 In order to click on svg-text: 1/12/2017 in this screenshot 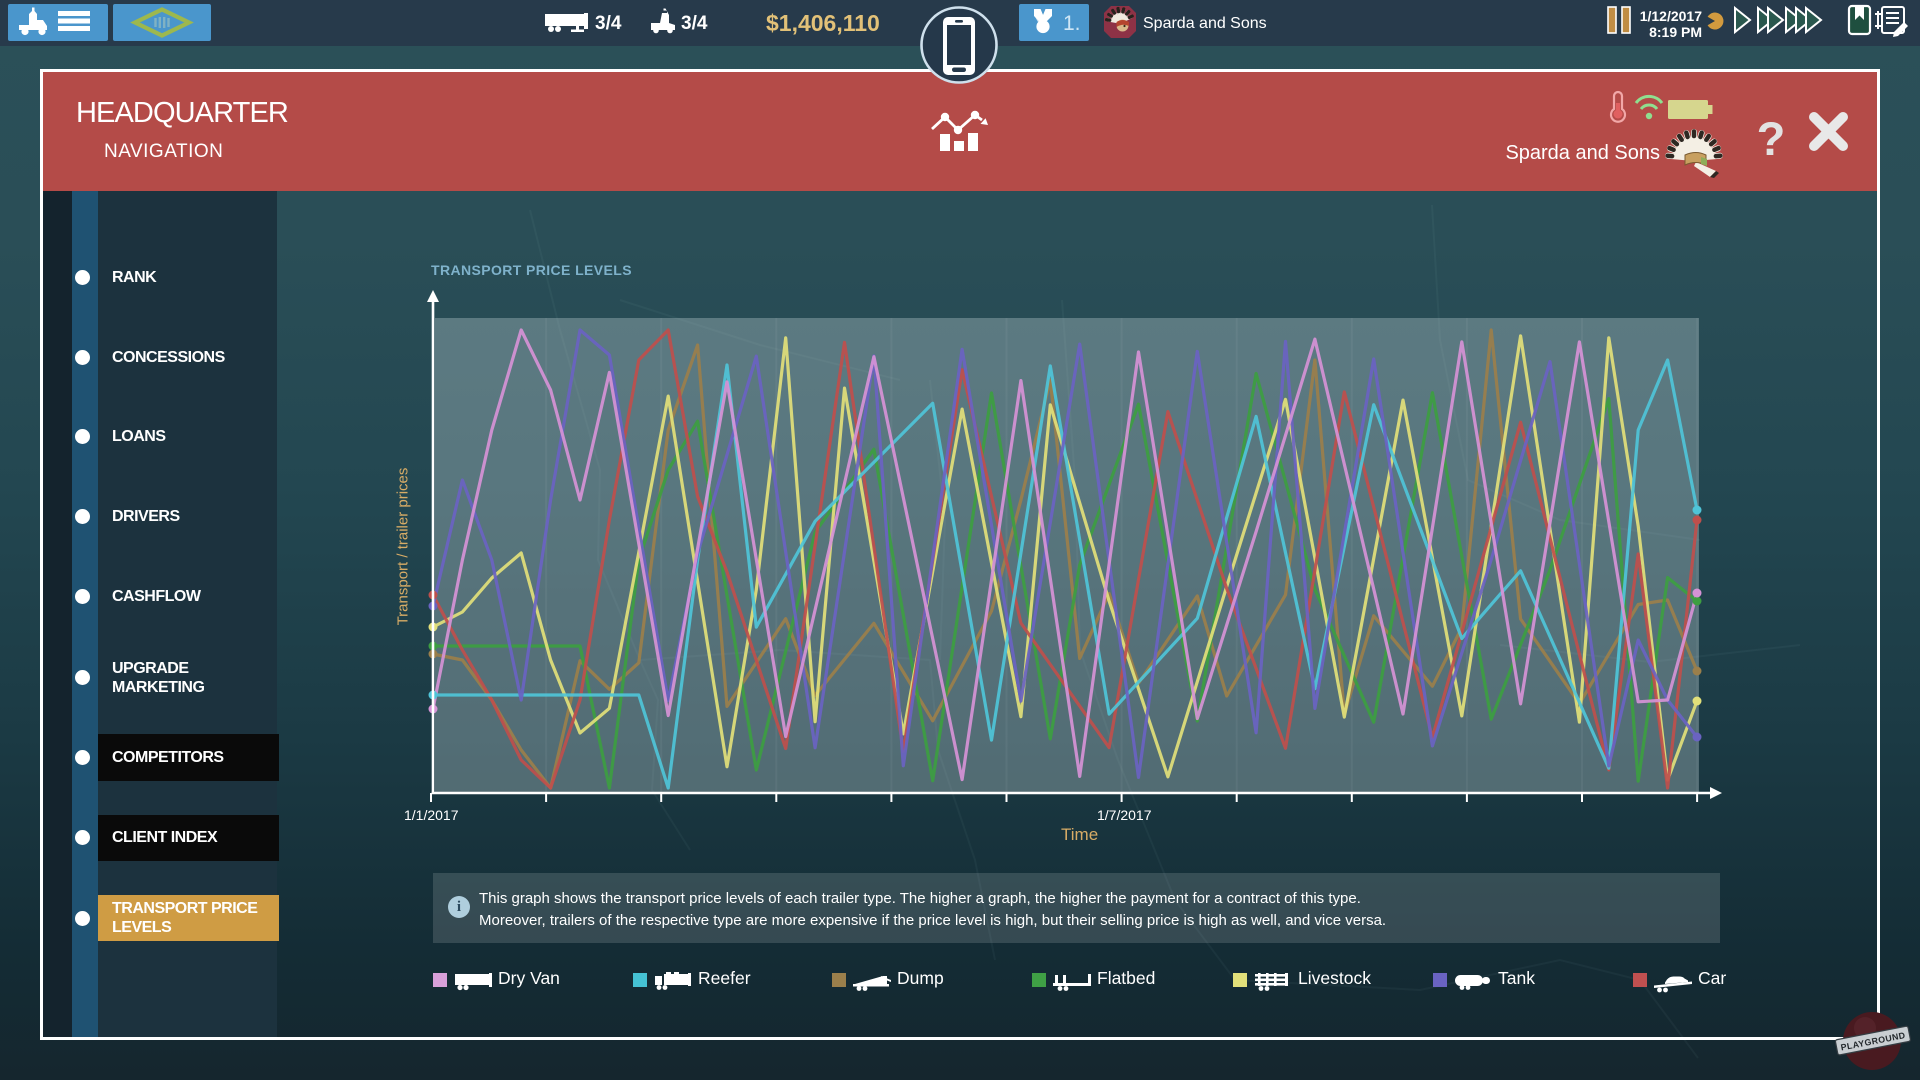, I will do `click(1671, 16)`.